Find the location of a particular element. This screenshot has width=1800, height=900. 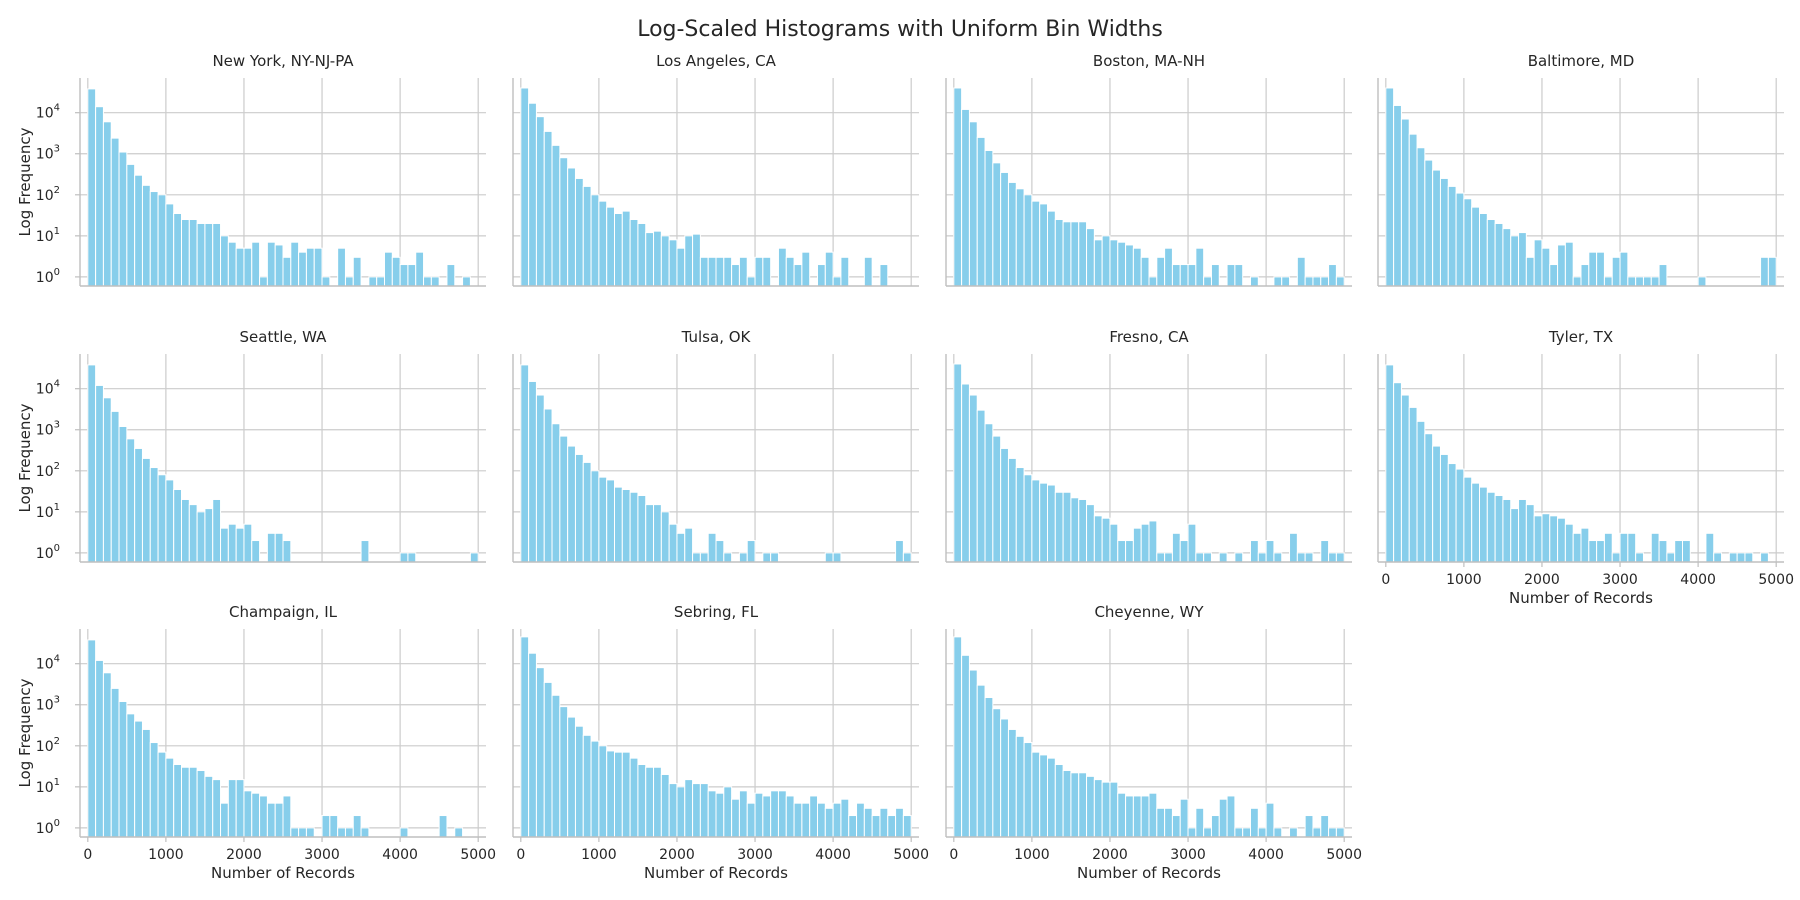

panel-title: Sebring, FL is located at coordinates (716, 612).